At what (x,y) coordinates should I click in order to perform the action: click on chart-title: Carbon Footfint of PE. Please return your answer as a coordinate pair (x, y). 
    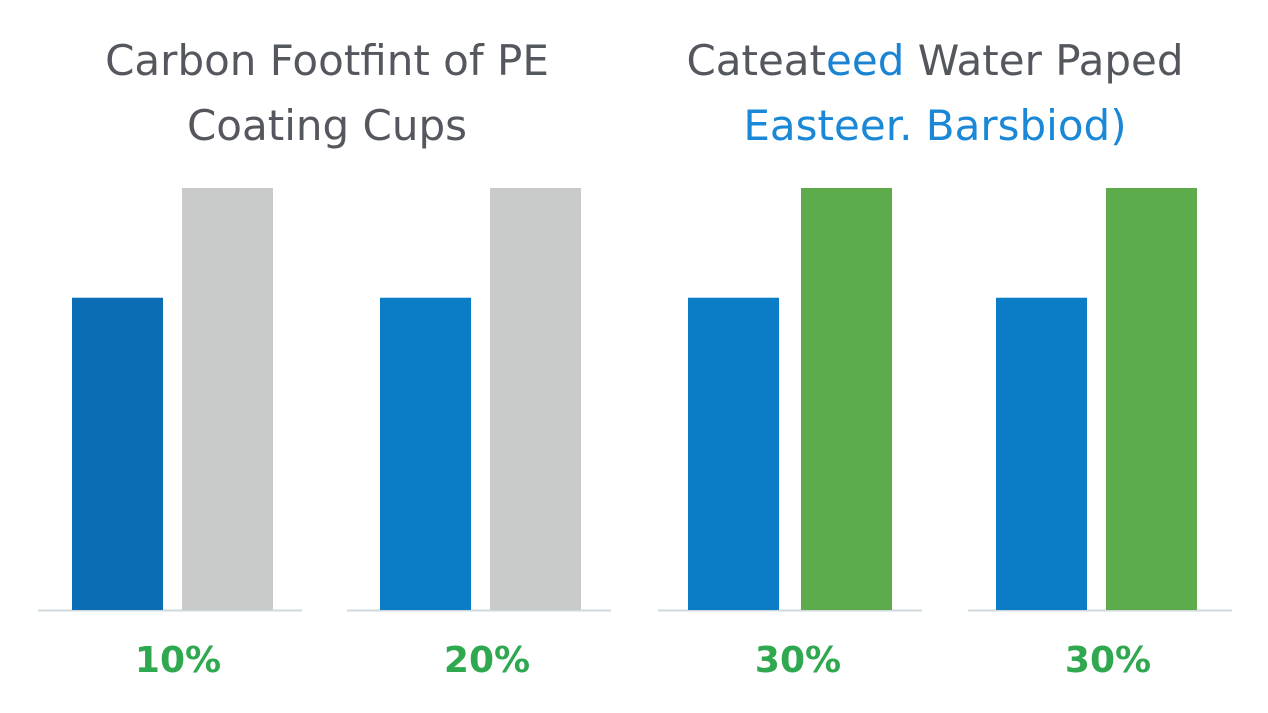
    Looking at the image, I should click on (327, 60).